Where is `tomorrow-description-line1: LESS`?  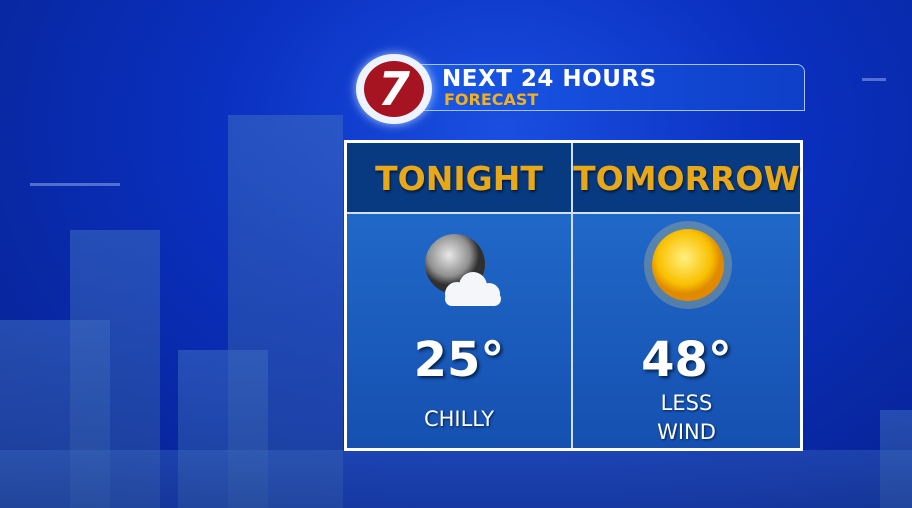 tomorrow-description-line1: LESS is located at coordinates (686, 403).